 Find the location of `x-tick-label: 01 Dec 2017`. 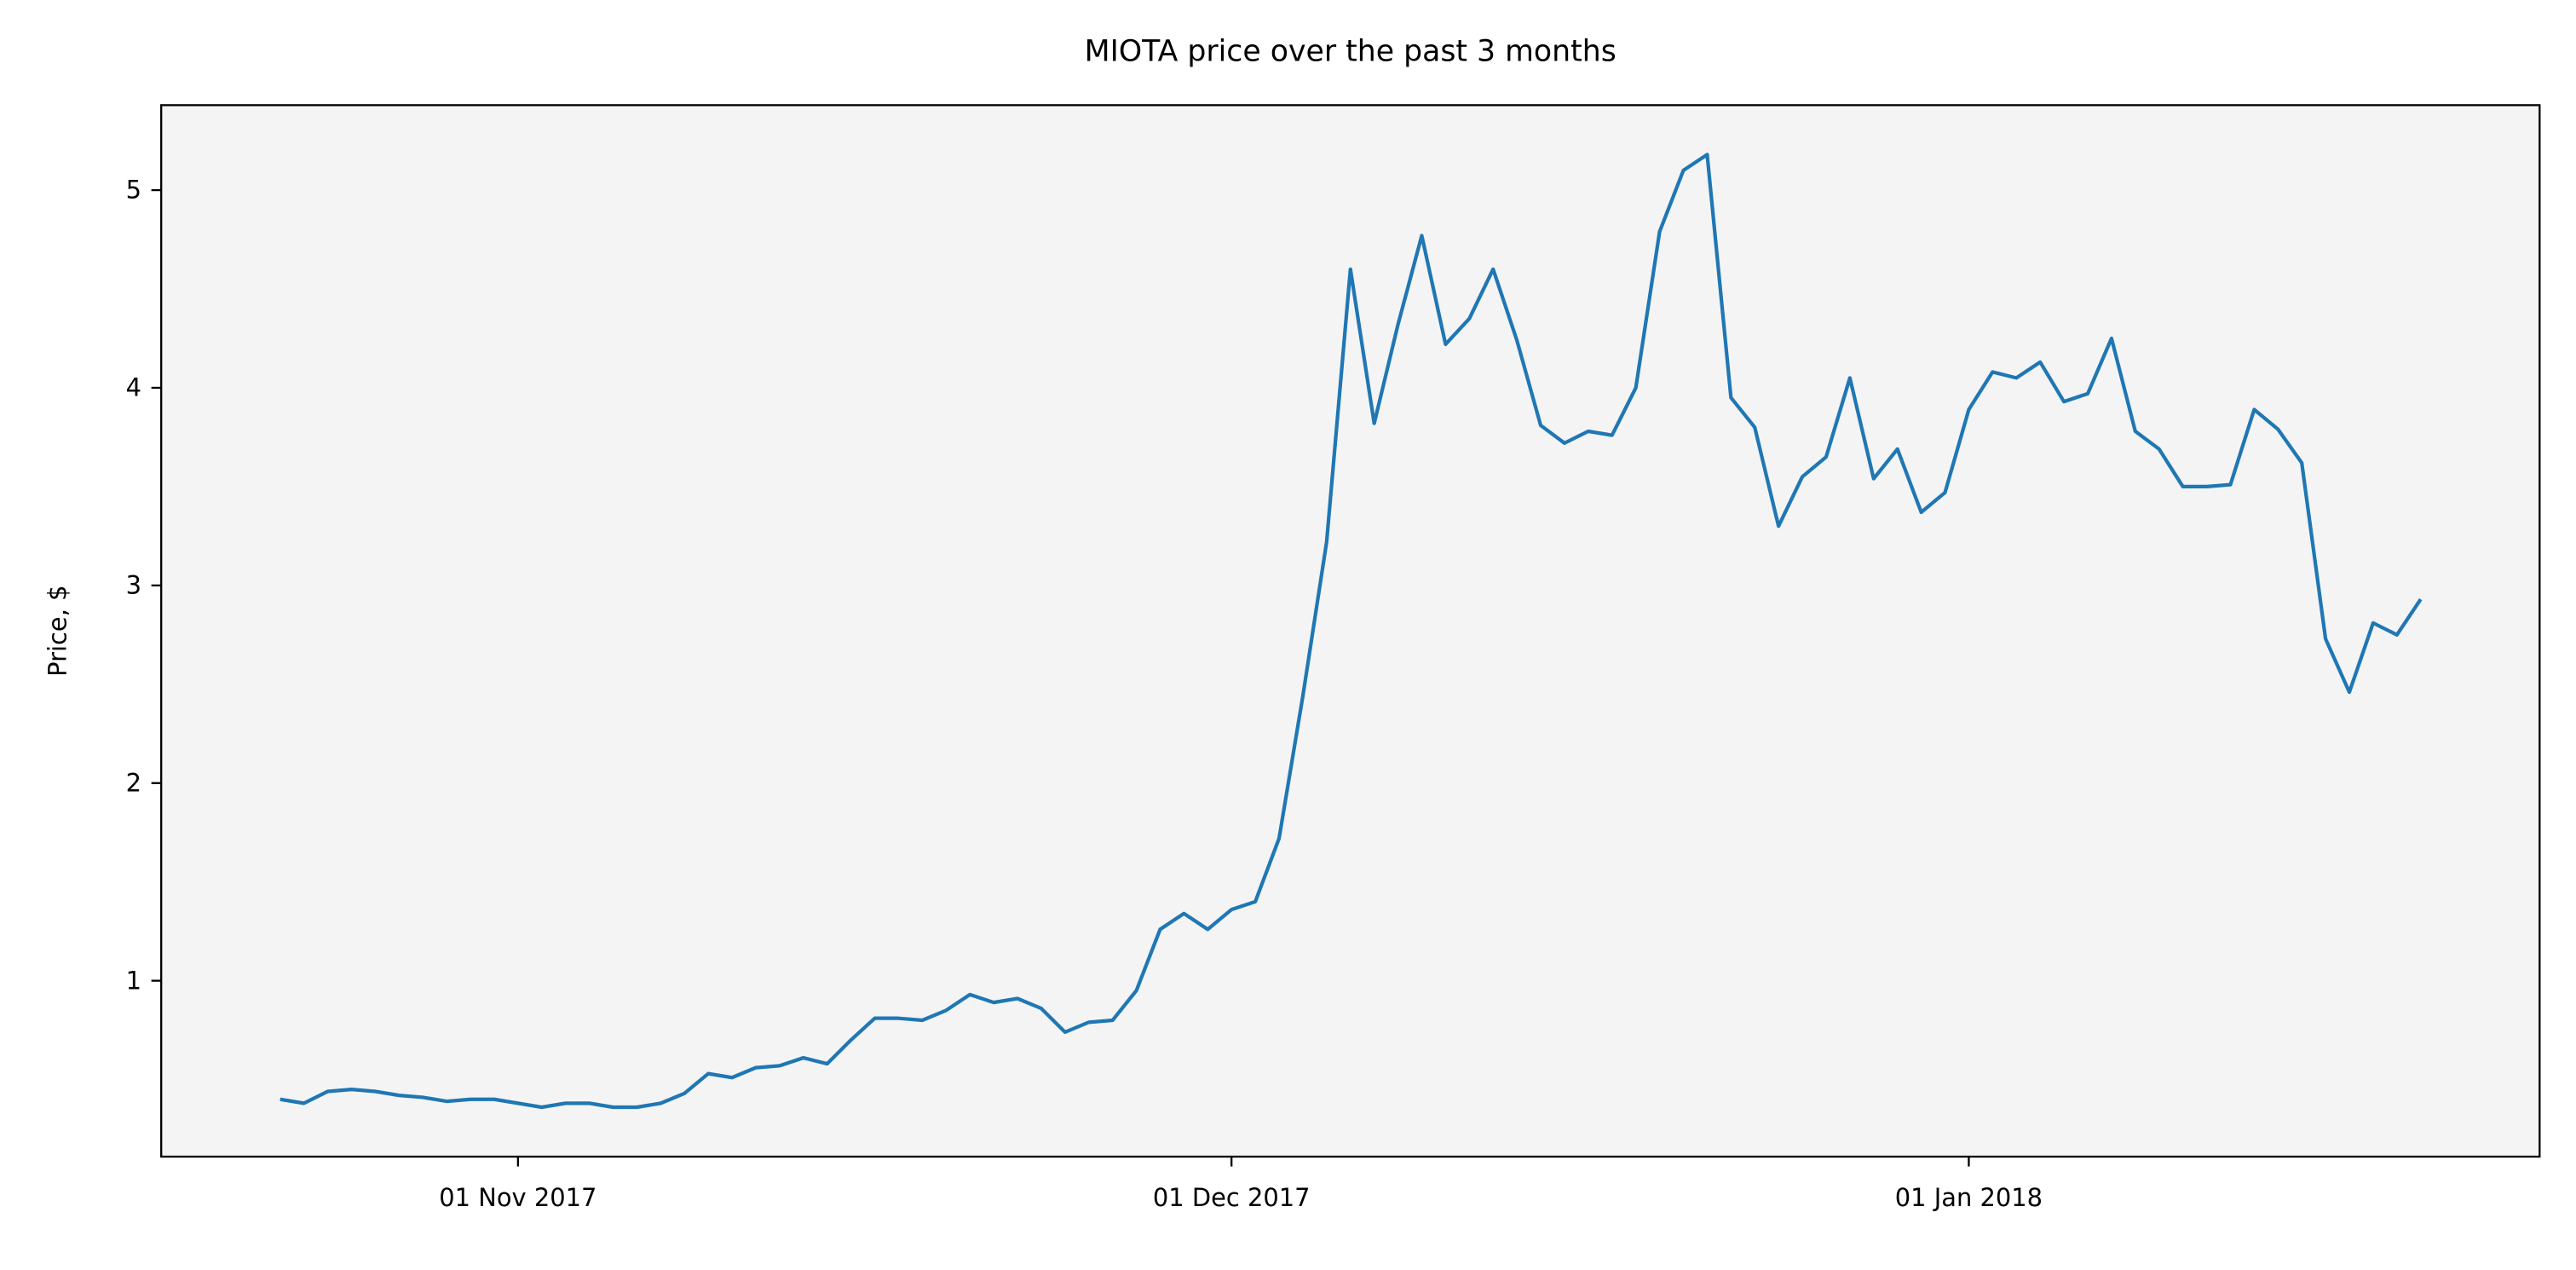

x-tick-label: 01 Dec 2017 is located at coordinates (1232, 1197).